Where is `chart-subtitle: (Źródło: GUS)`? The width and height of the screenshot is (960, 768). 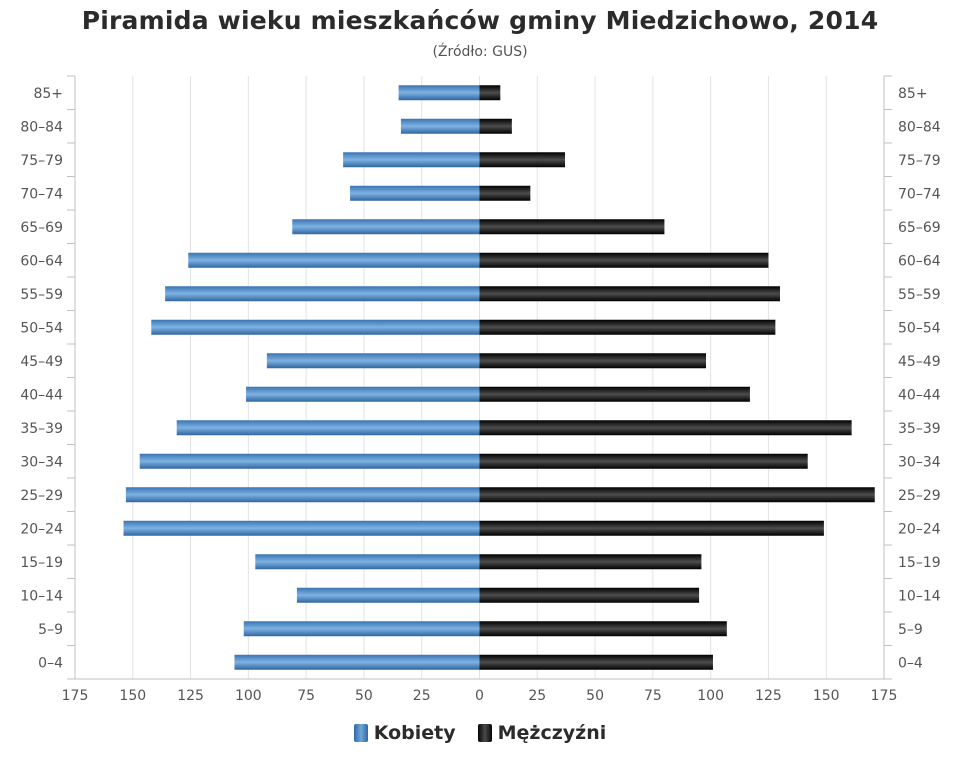 chart-subtitle: (Źródło: GUS) is located at coordinates (480, 52).